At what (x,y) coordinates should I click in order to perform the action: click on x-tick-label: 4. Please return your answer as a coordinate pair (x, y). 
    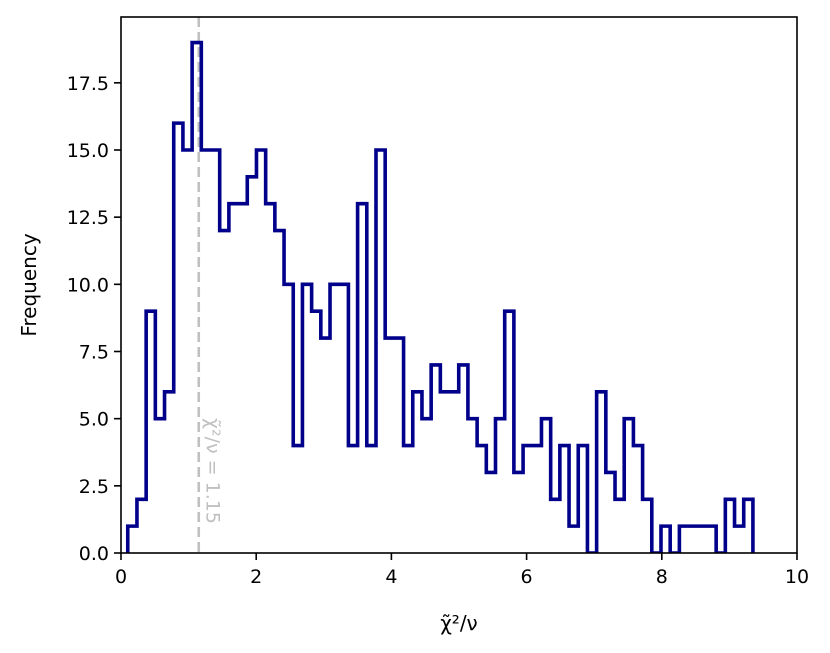
    Looking at the image, I should click on (391, 577).